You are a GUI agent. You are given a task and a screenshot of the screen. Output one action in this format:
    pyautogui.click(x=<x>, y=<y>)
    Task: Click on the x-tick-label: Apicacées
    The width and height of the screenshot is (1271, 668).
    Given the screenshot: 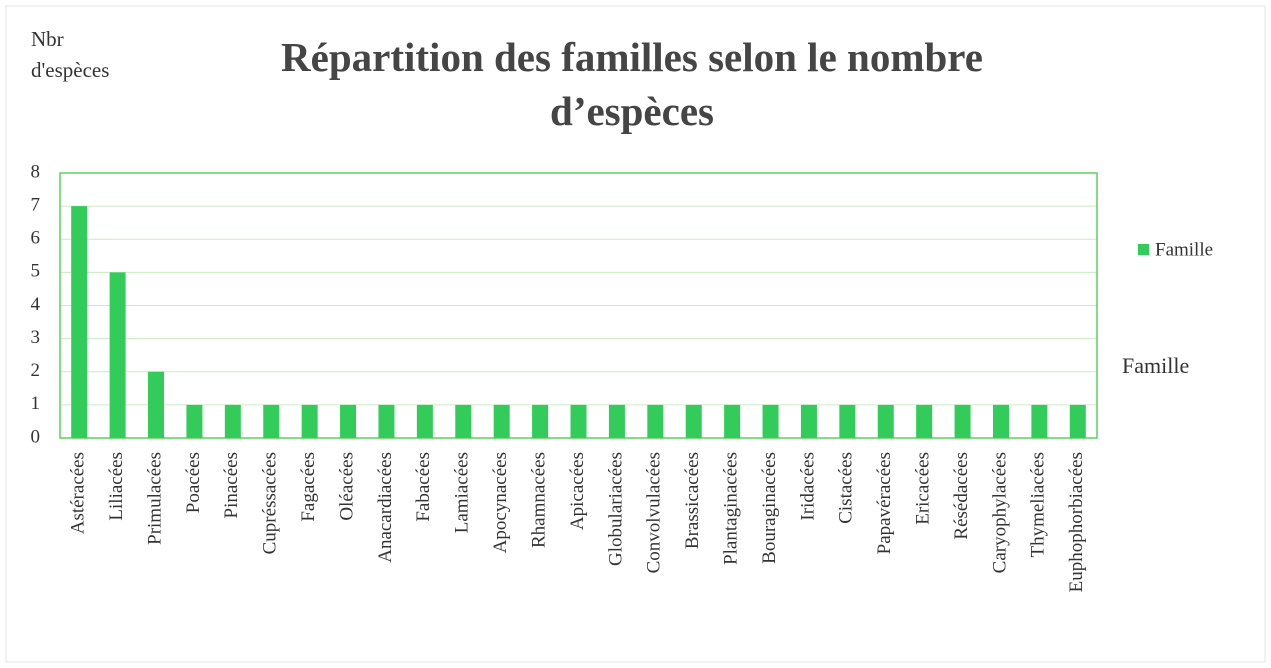 What is the action you would take?
    pyautogui.click(x=577, y=491)
    